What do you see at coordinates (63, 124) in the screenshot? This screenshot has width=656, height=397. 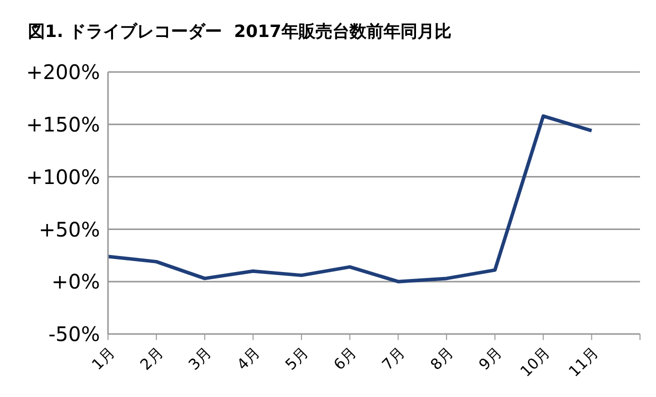 I see `y-tick-label: +150%` at bounding box center [63, 124].